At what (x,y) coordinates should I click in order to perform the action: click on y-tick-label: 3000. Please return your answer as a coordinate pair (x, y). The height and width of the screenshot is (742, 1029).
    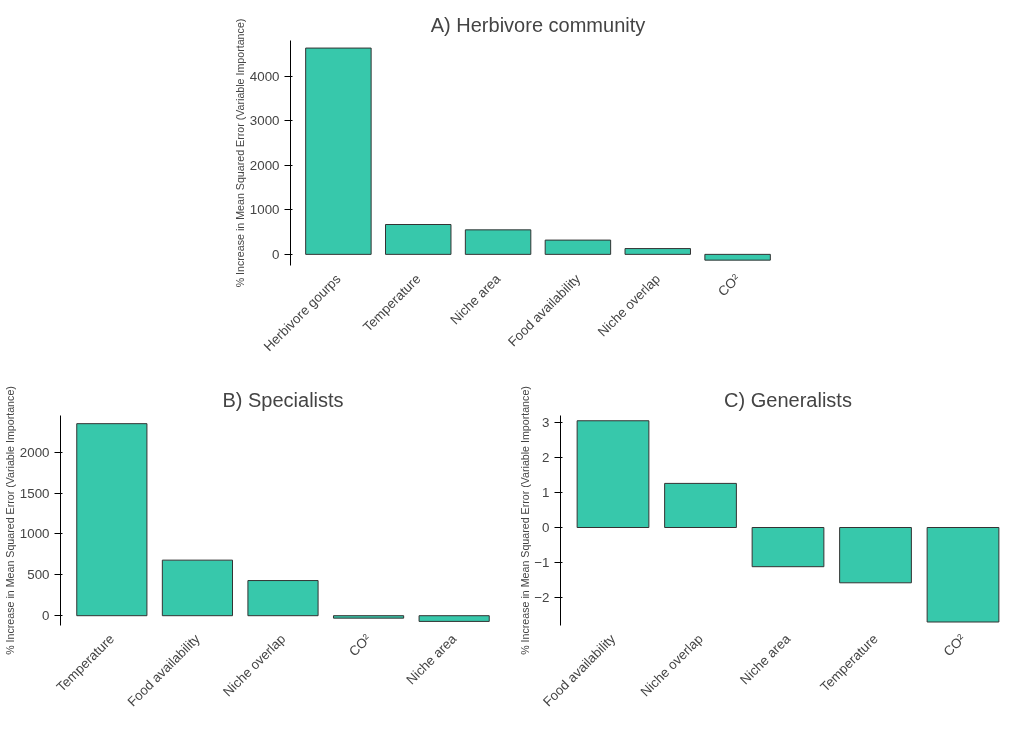
    Looking at the image, I should click on (264, 121).